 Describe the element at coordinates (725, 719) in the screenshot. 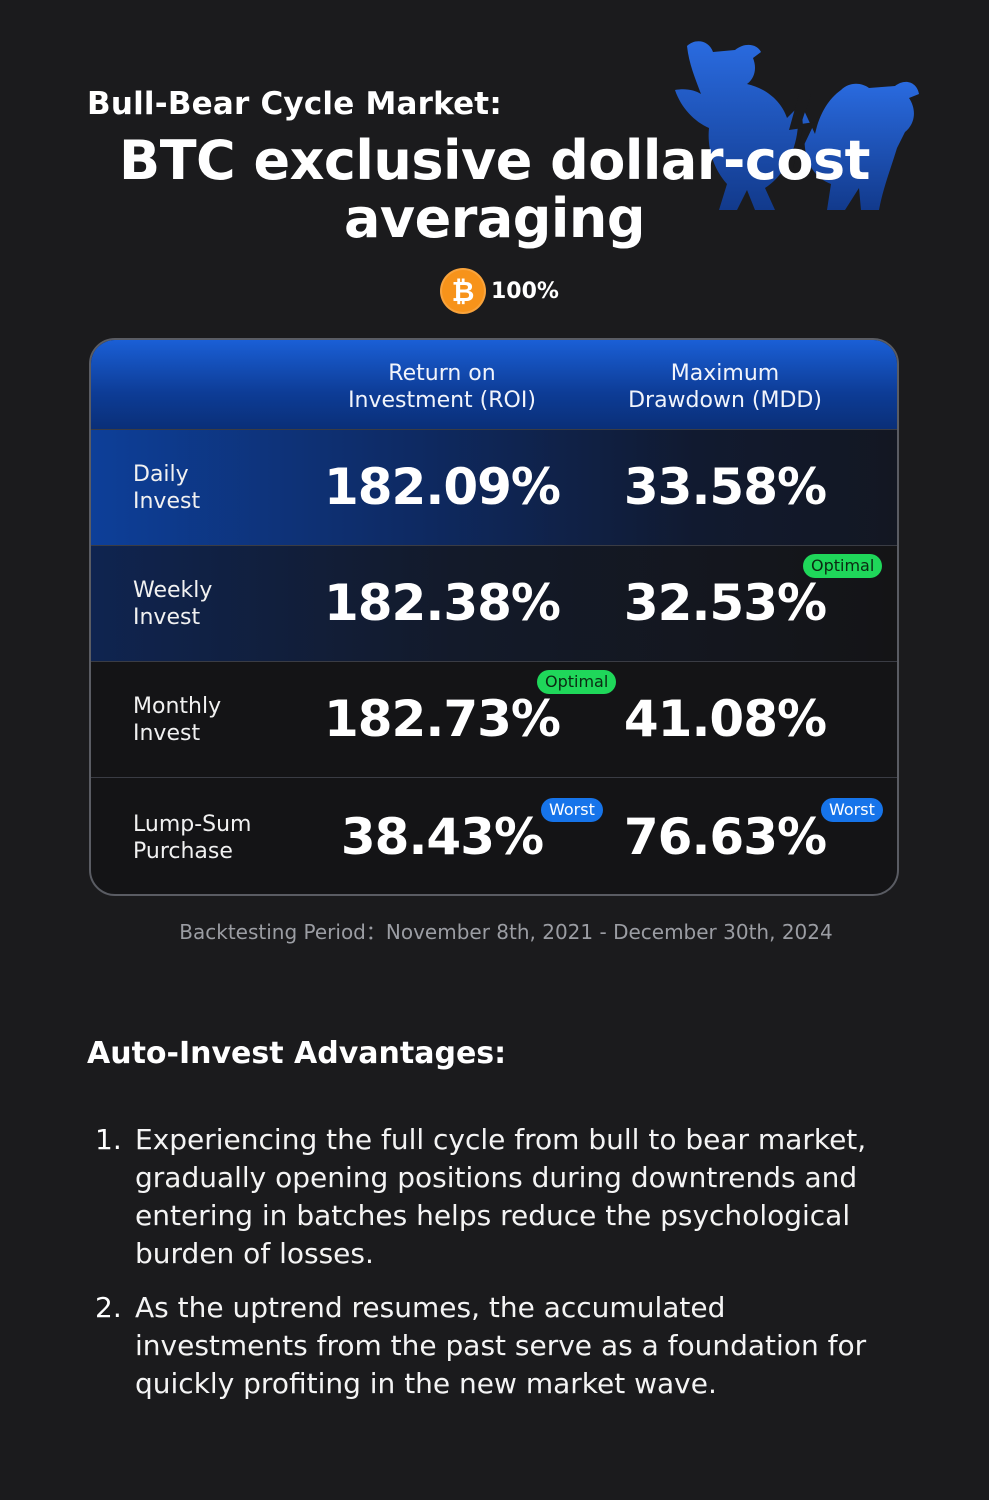

I see `mdd-value: 41.08%` at that location.